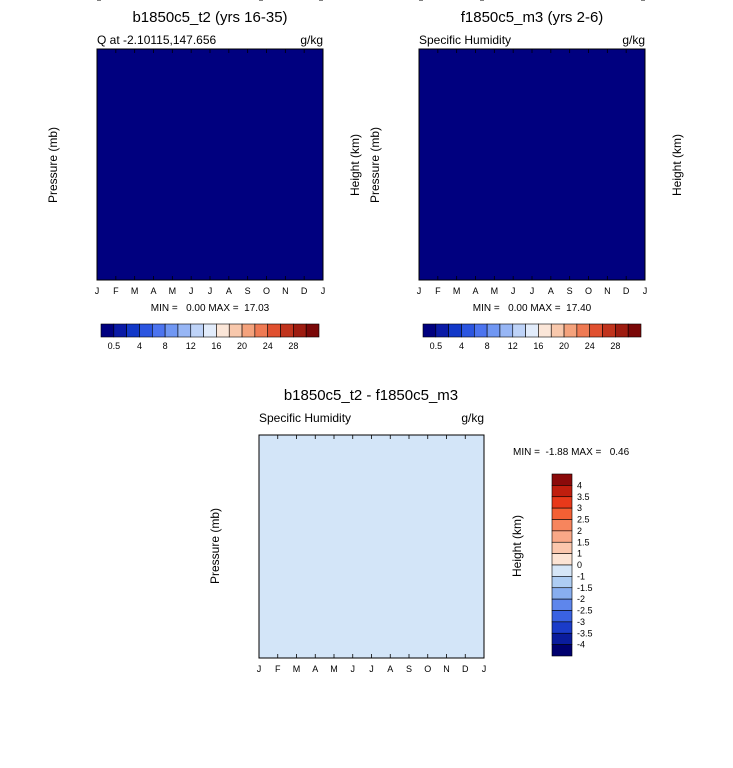  What do you see at coordinates (210, 291) in the screenshot?
I see `panel-left-xtick-label: J` at bounding box center [210, 291].